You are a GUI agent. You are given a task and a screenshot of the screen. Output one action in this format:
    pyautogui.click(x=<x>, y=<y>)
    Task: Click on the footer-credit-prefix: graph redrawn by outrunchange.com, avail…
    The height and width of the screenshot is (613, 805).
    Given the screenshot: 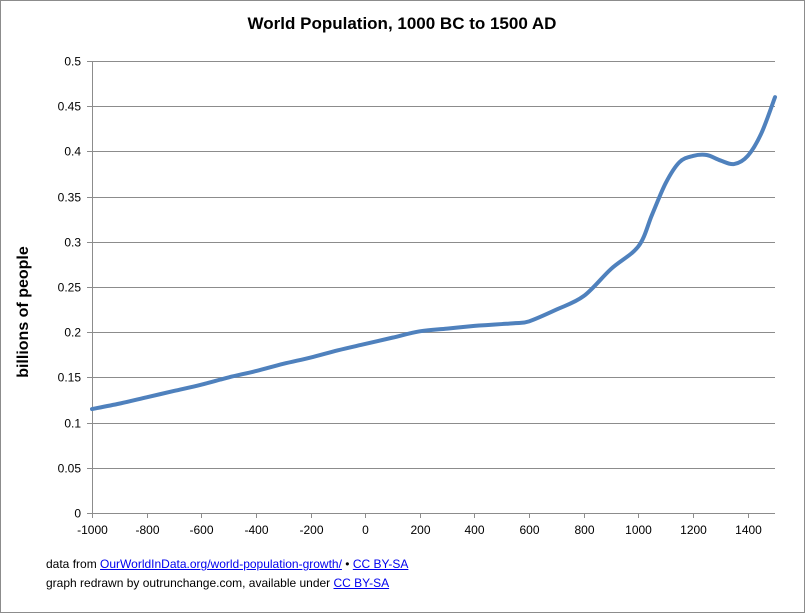 What is the action you would take?
    pyautogui.click(x=190, y=583)
    